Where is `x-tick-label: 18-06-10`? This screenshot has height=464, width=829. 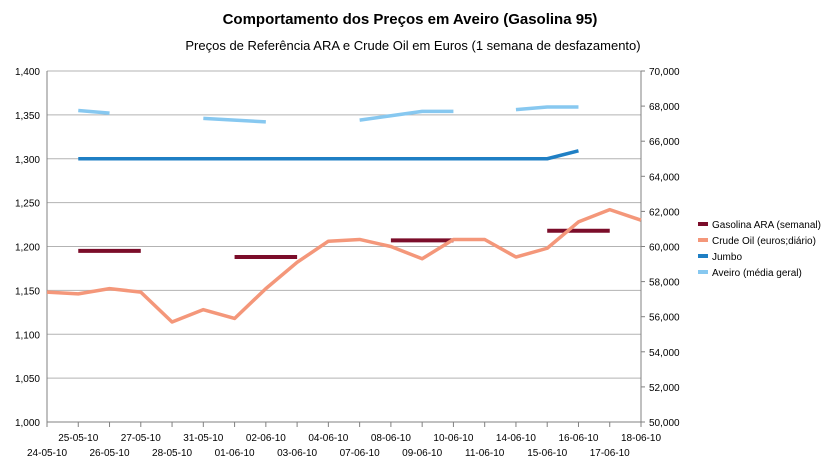
x-tick-label: 18-06-10 is located at coordinates (641, 438).